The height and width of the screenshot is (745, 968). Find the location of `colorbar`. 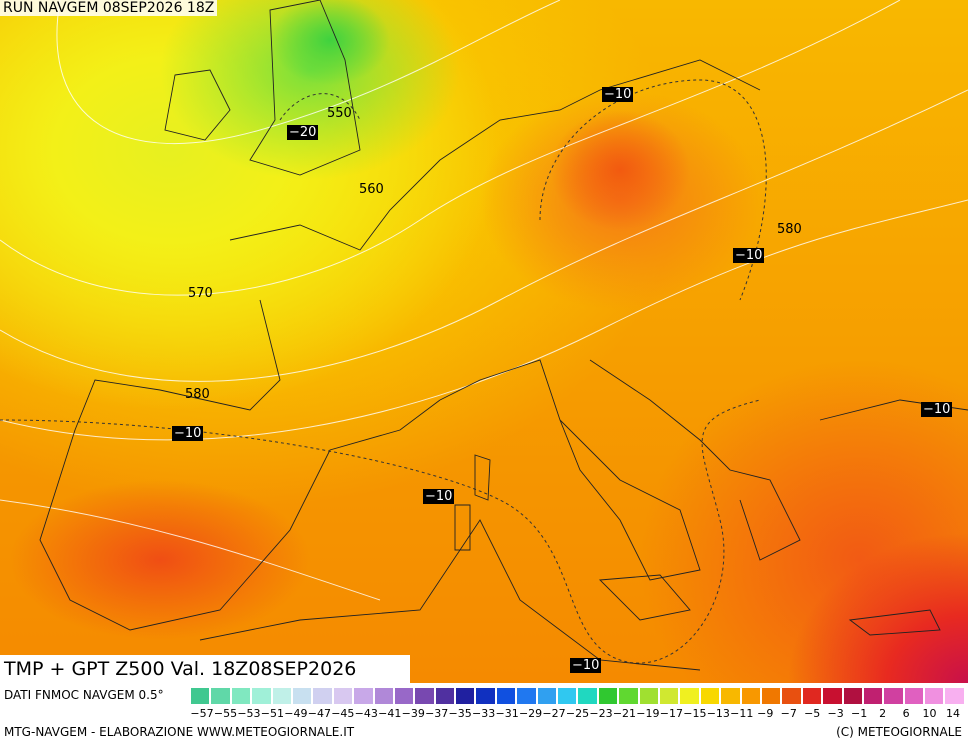

colorbar is located at coordinates (577, 696).